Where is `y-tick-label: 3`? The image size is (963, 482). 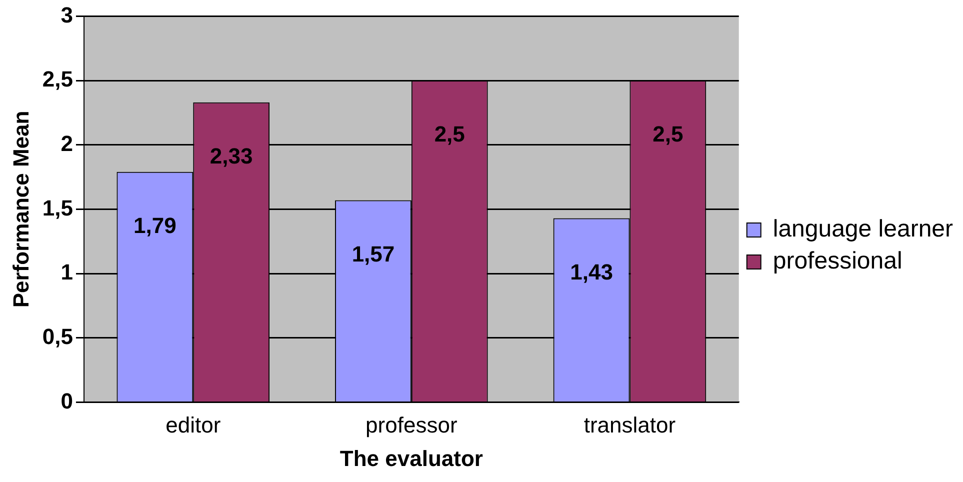
y-tick-label: 3 is located at coordinates (66, 15).